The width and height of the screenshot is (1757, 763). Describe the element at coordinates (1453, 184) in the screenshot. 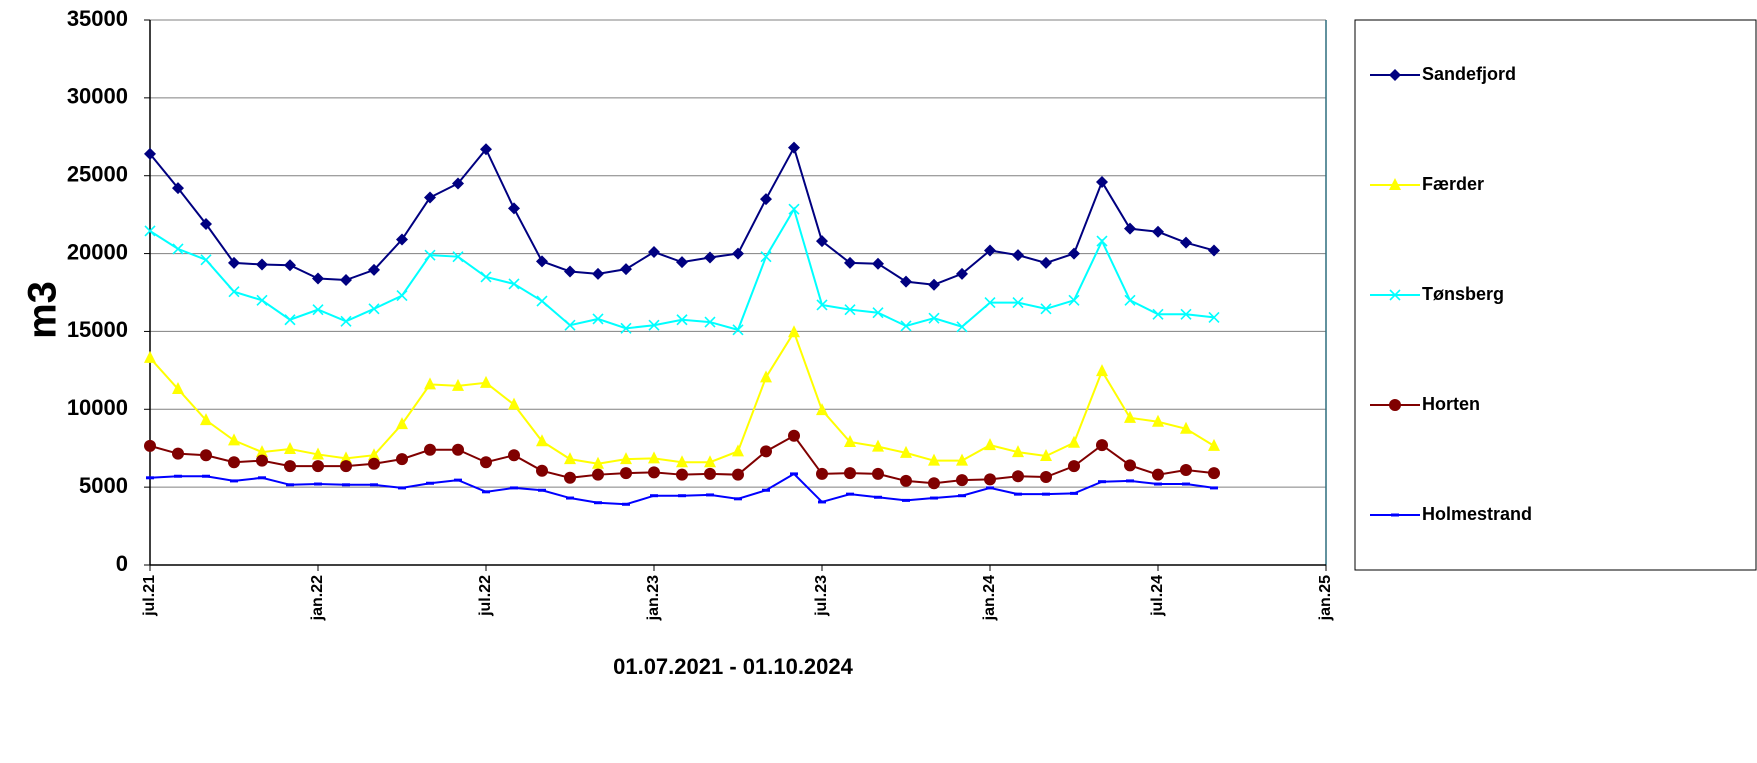

I see `legend-label: Færder` at that location.